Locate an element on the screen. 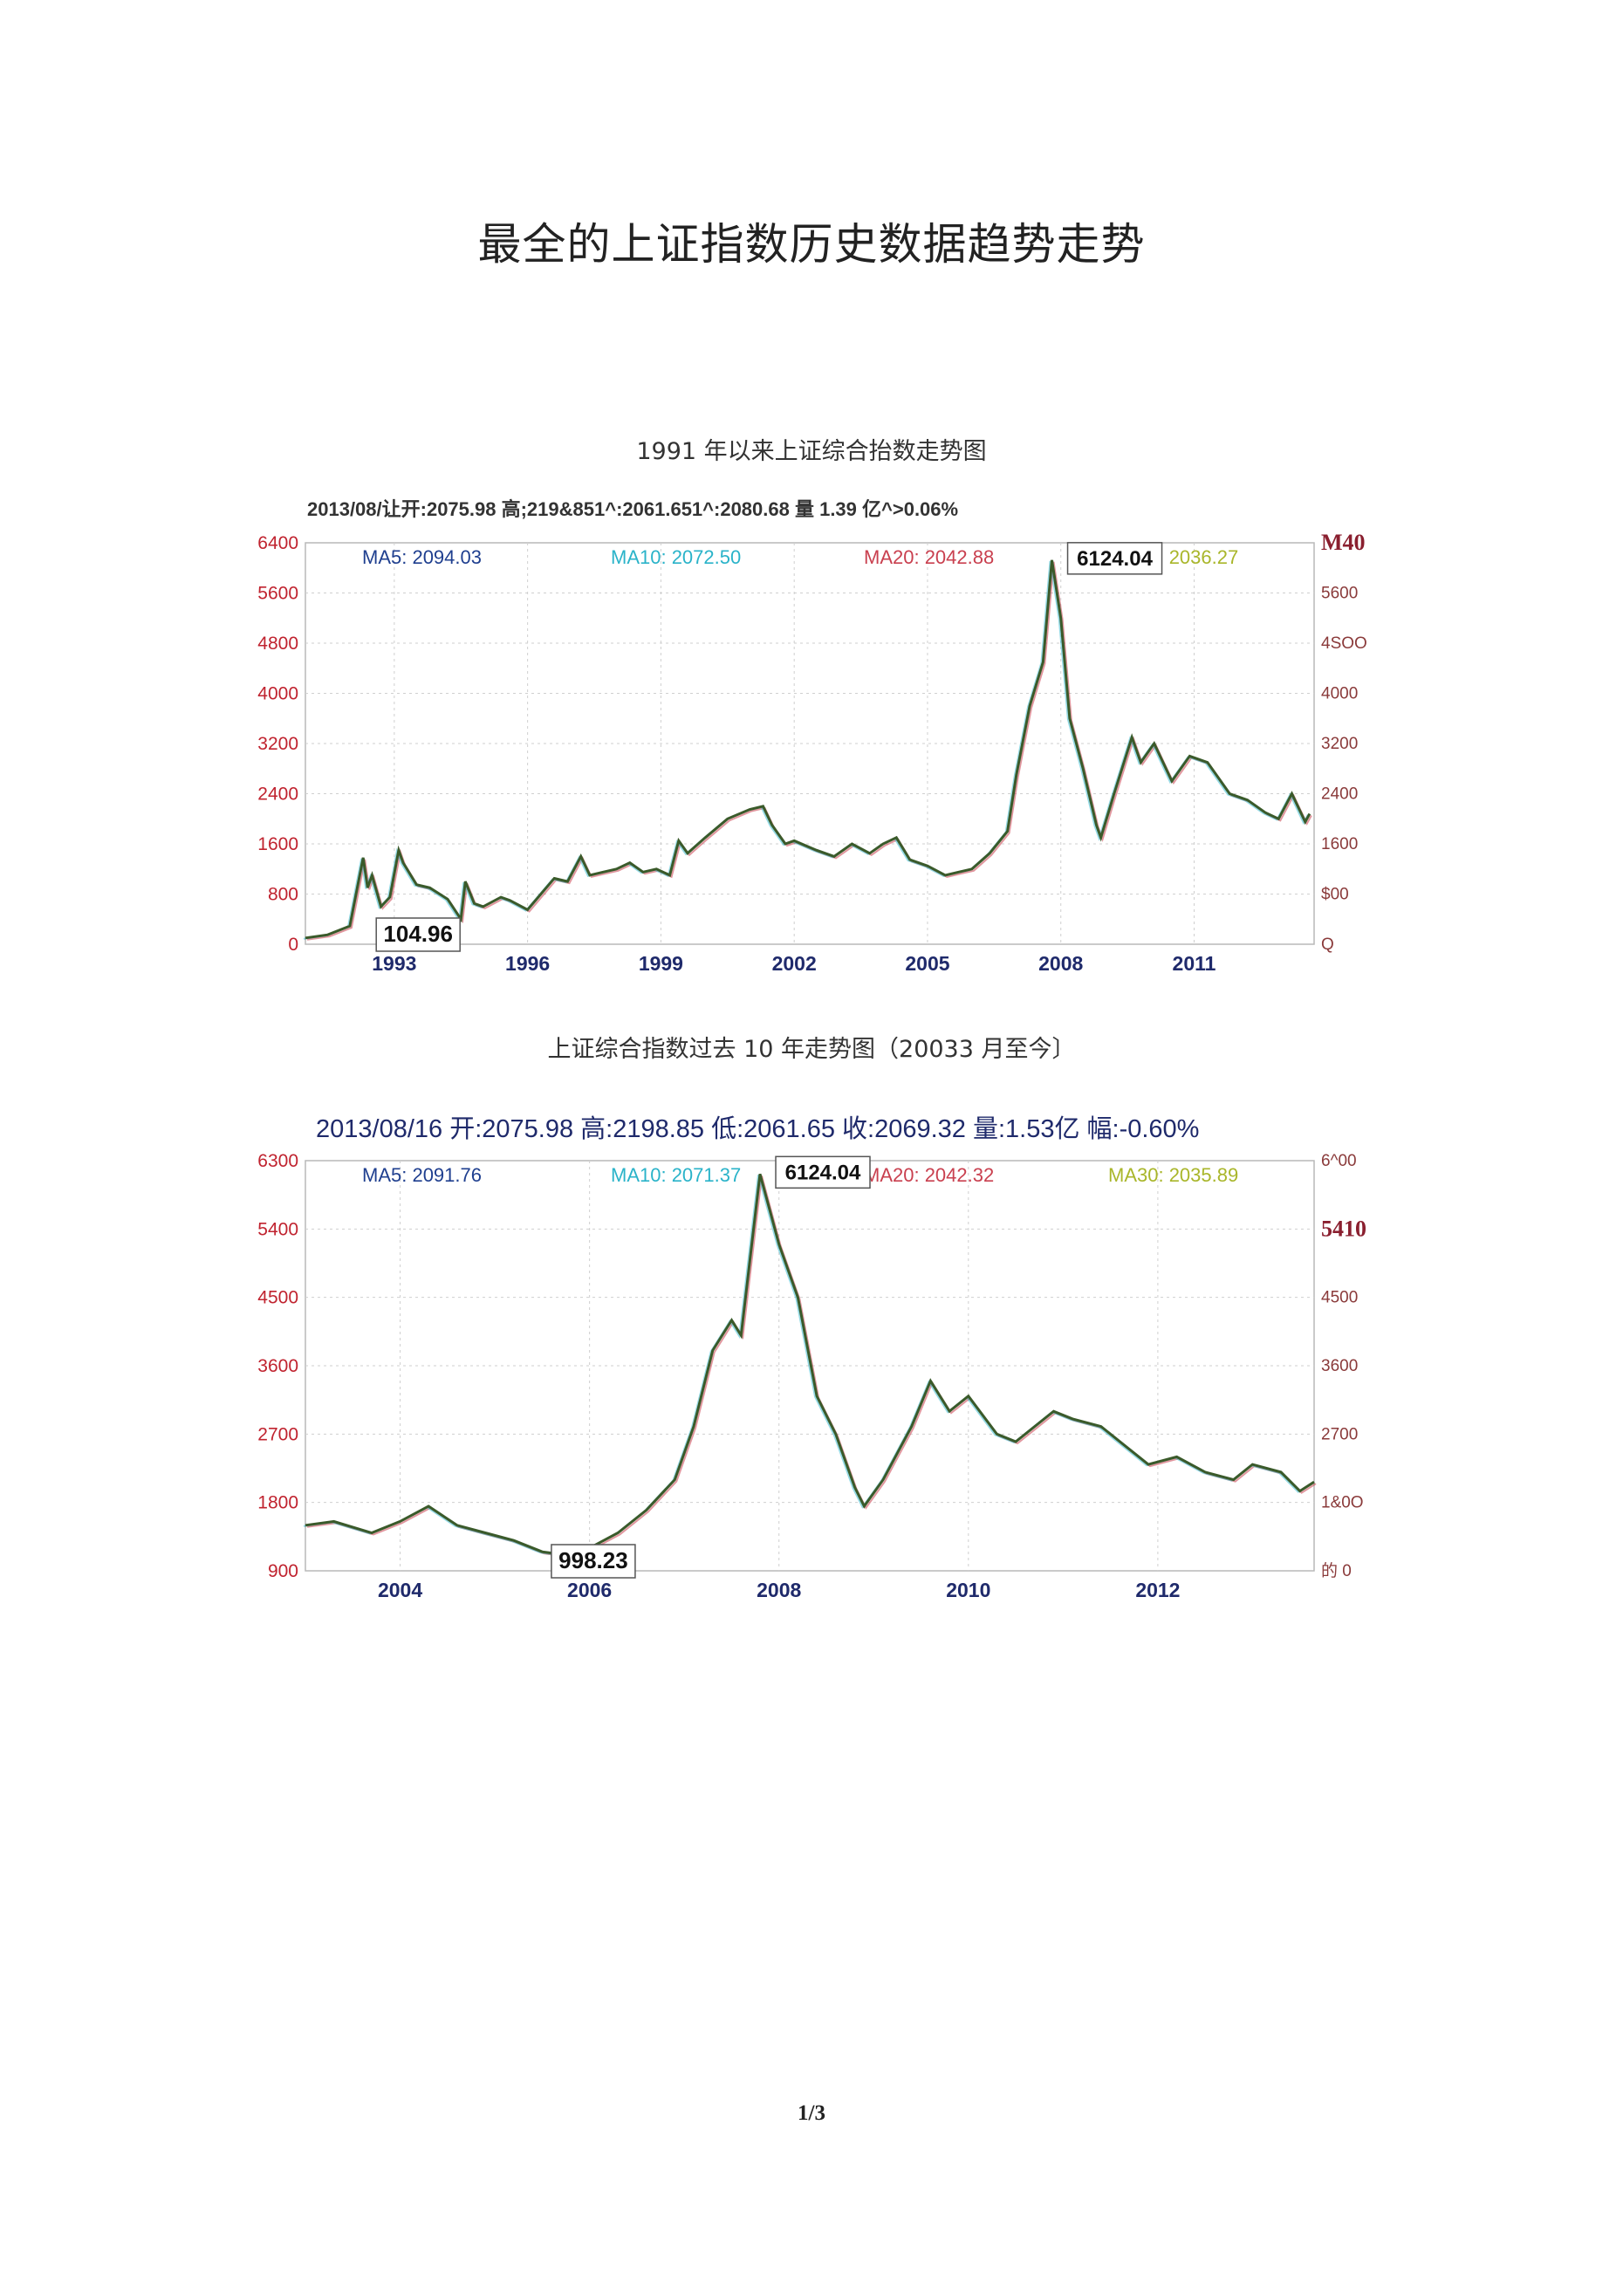  y-tick-label-left: 4000 is located at coordinates (277, 694).